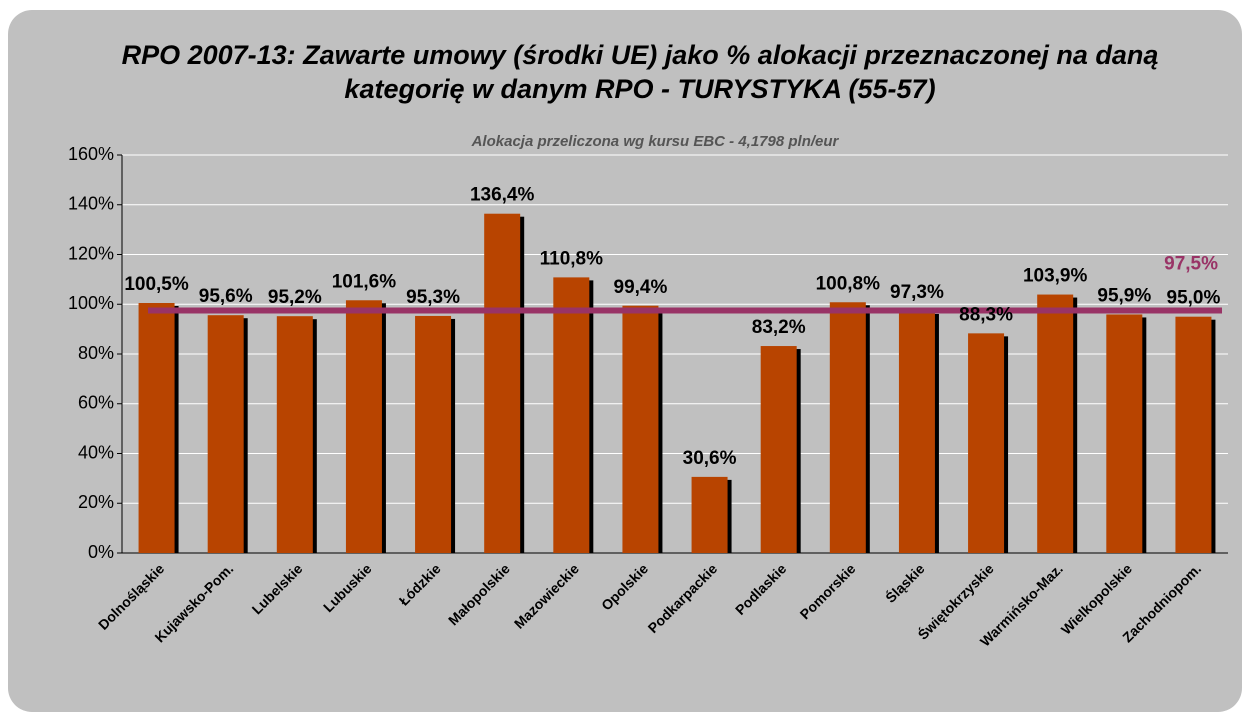  What do you see at coordinates (91, 154) in the screenshot?
I see `y-tick-label: 160%` at bounding box center [91, 154].